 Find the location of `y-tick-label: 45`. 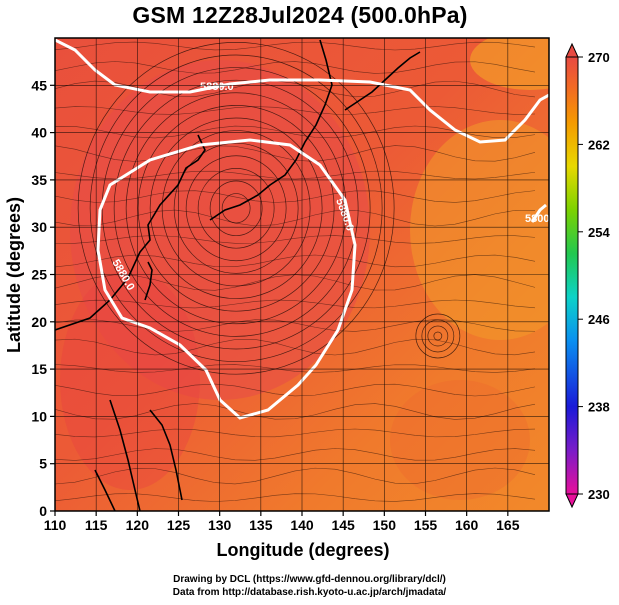

y-tick-label: 45 is located at coordinates (39, 85).